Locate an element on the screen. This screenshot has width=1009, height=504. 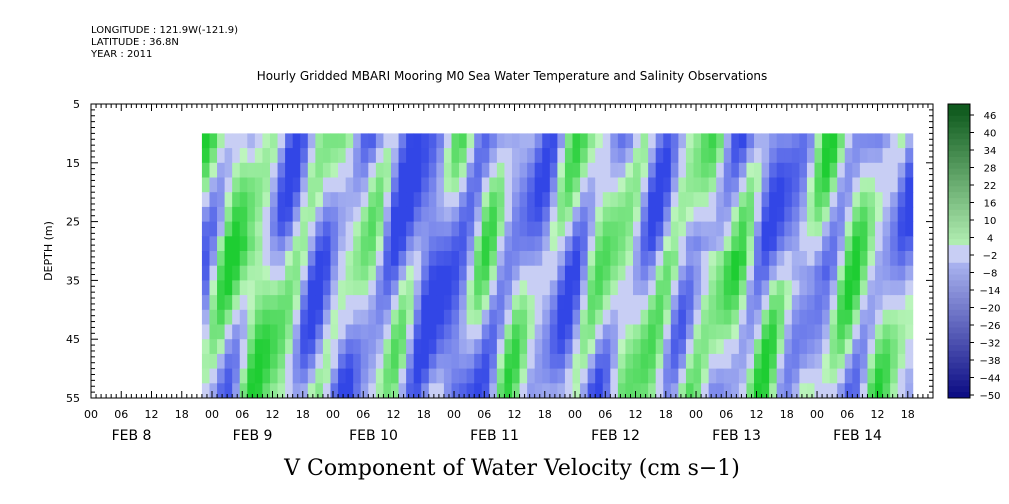
longitude-label: LONGITUDE : 121.9W(-121.9) is located at coordinates (164, 30).